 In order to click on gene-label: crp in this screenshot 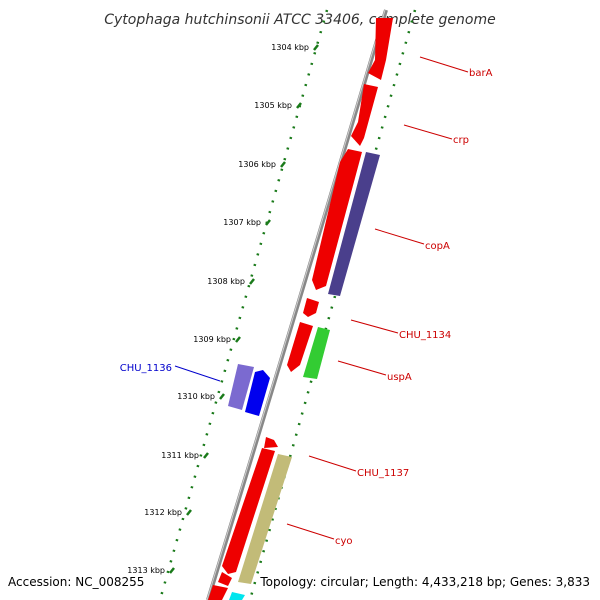, I will do `click(461, 140)`.